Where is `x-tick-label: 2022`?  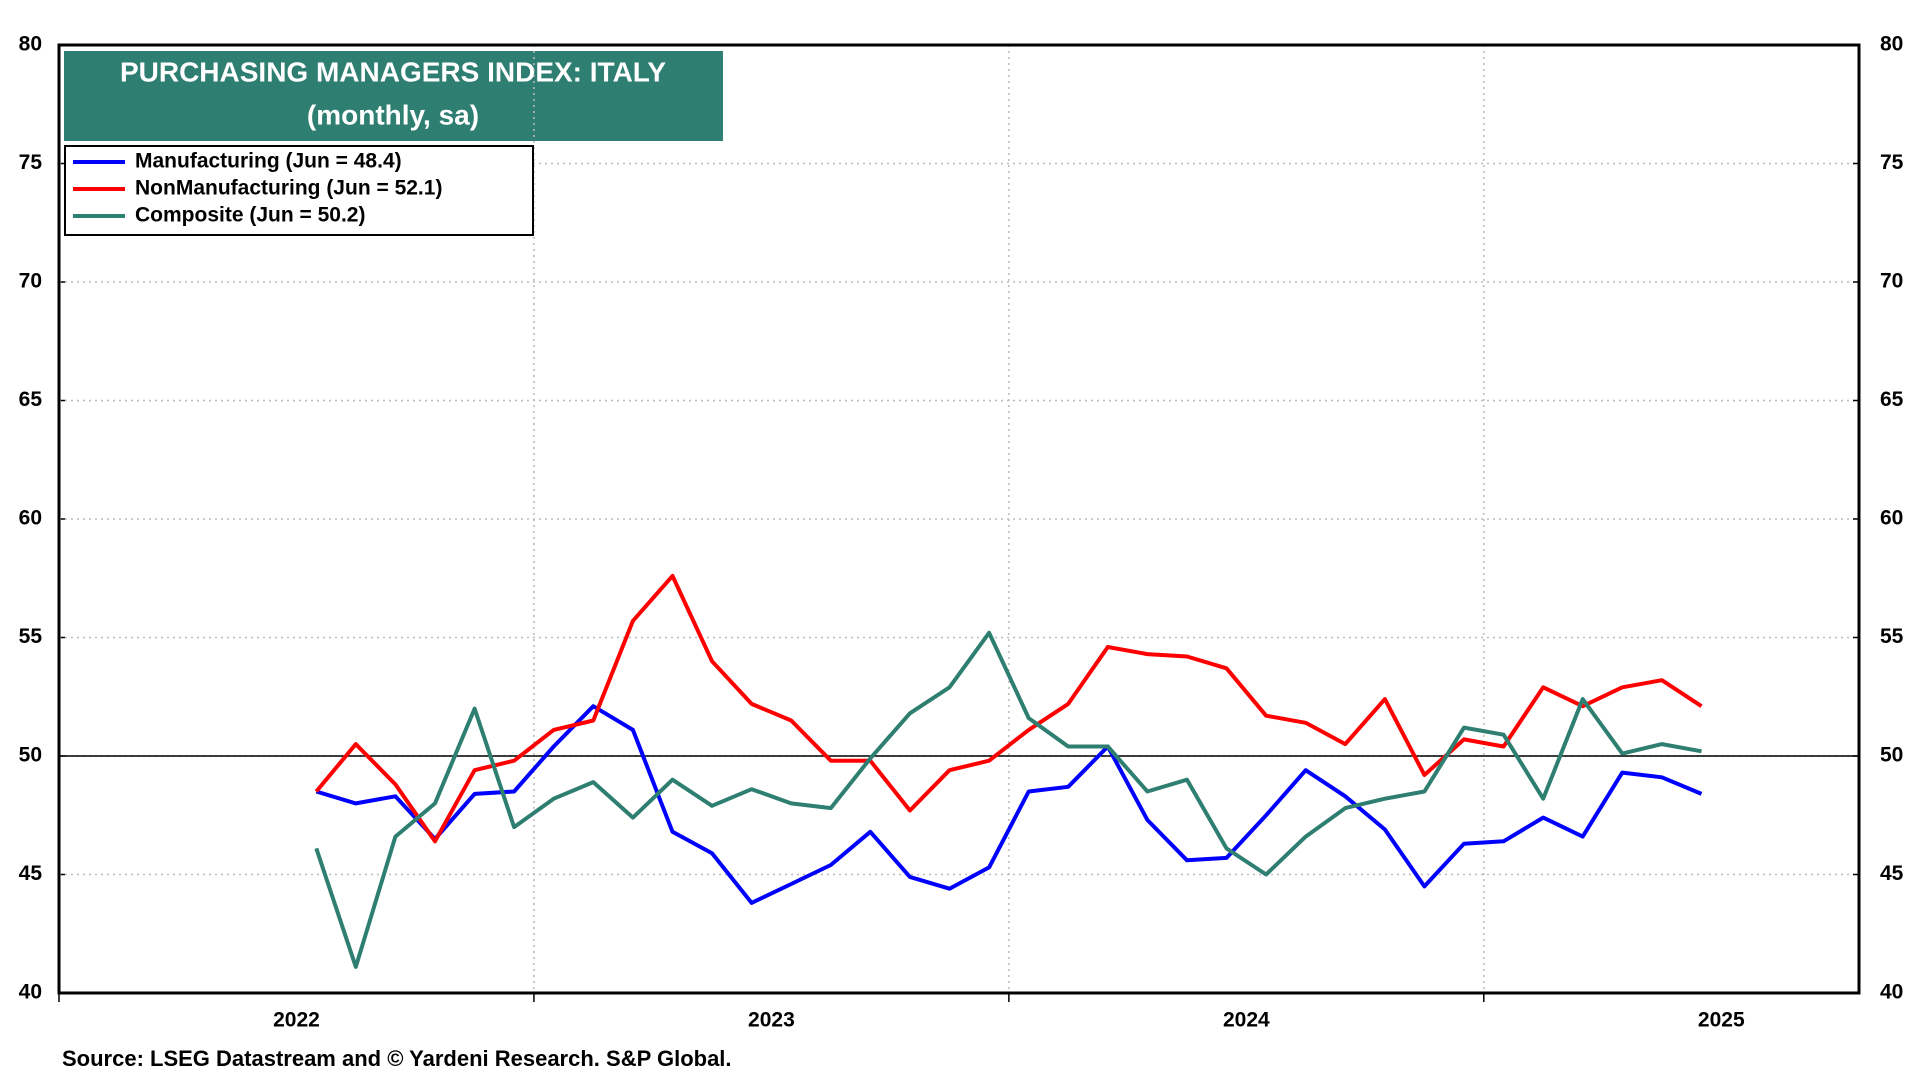
x-tick-label: 2022 is located at coordinates (296, 1020).